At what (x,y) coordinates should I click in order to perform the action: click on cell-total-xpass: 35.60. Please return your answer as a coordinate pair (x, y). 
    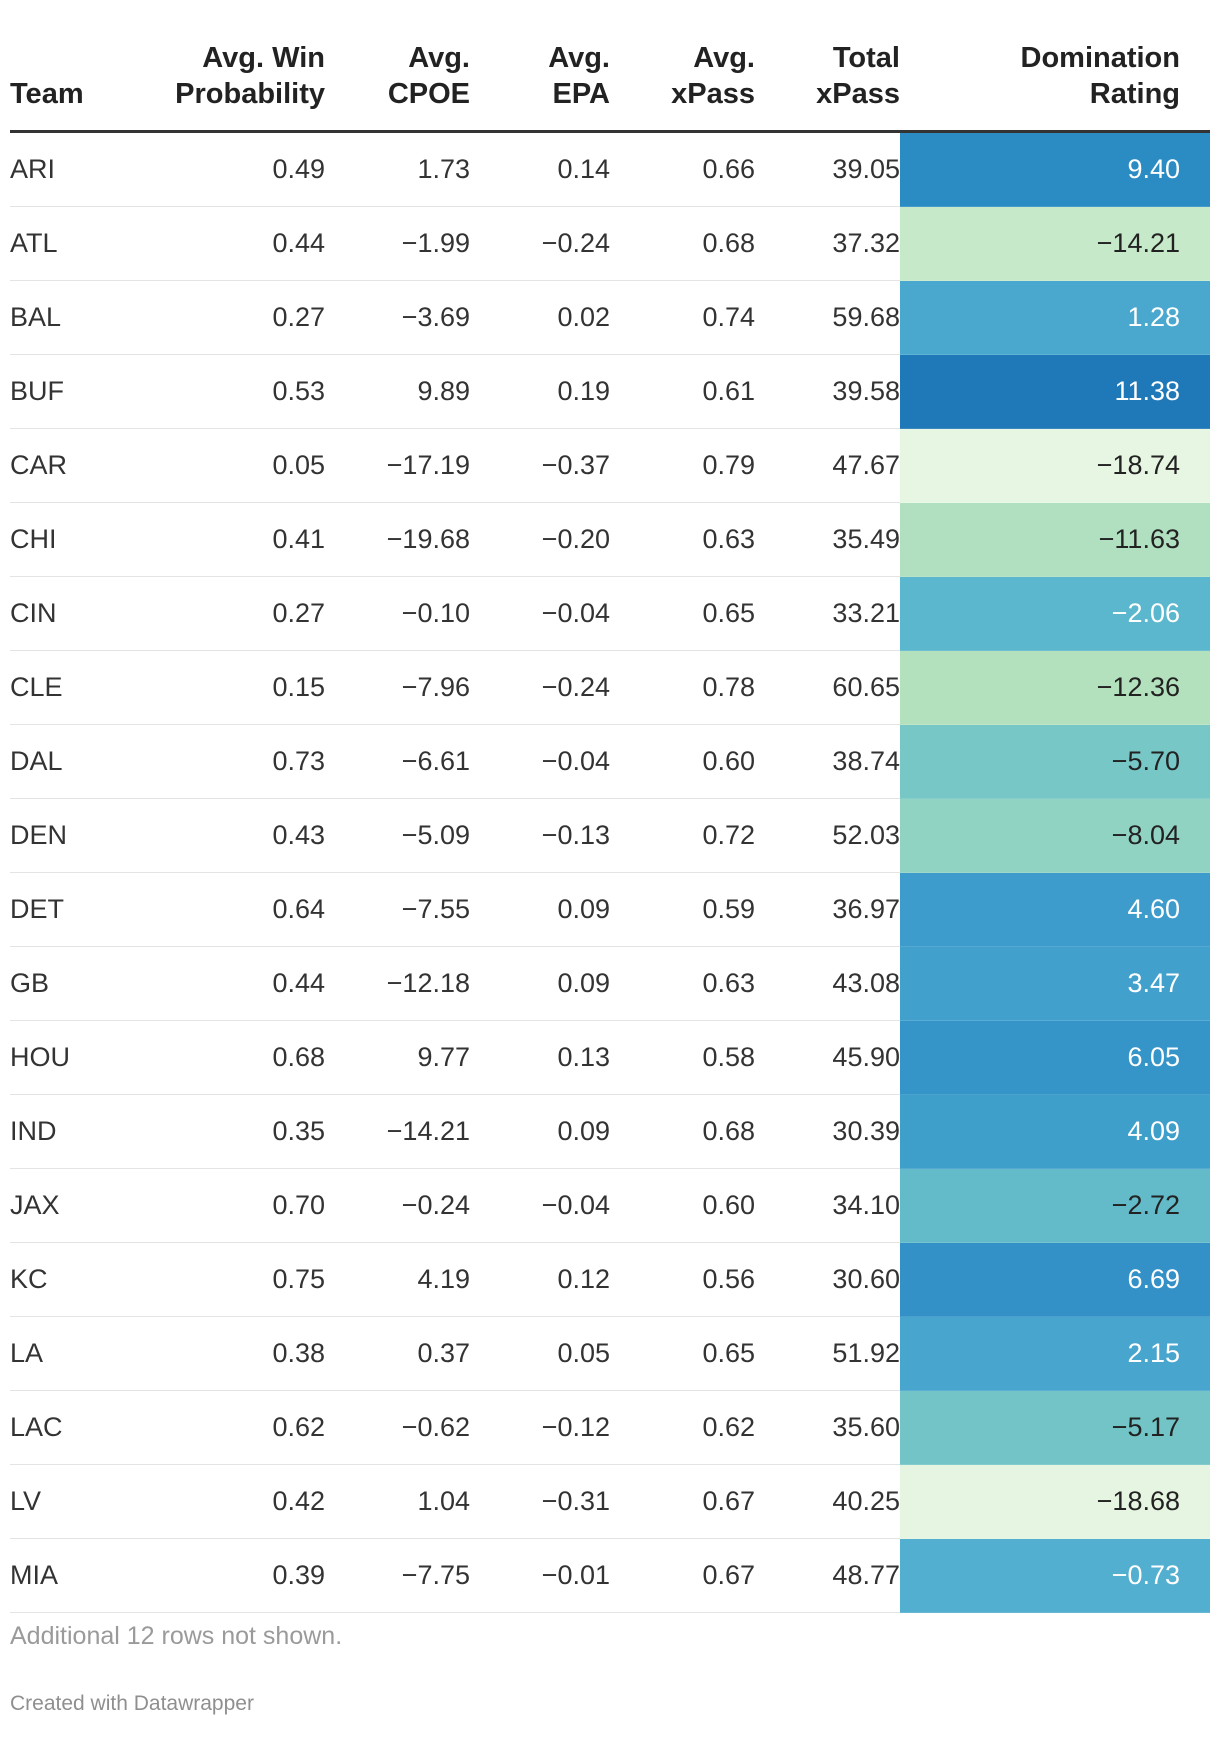
    Looking at the image, I should click on (827, 1427).